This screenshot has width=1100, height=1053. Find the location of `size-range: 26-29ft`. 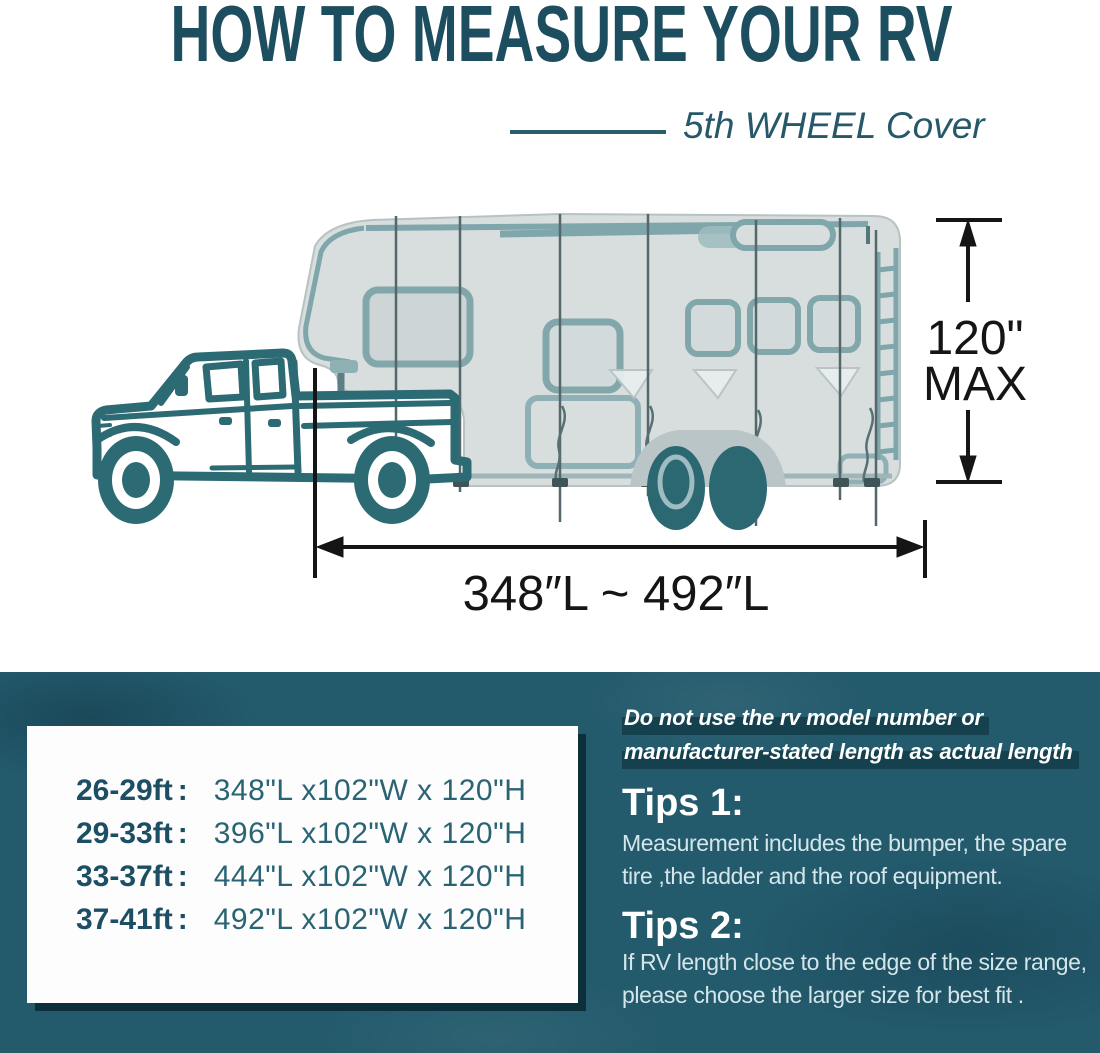

size-range: 26-29ft is located at coordinates (124, 790).